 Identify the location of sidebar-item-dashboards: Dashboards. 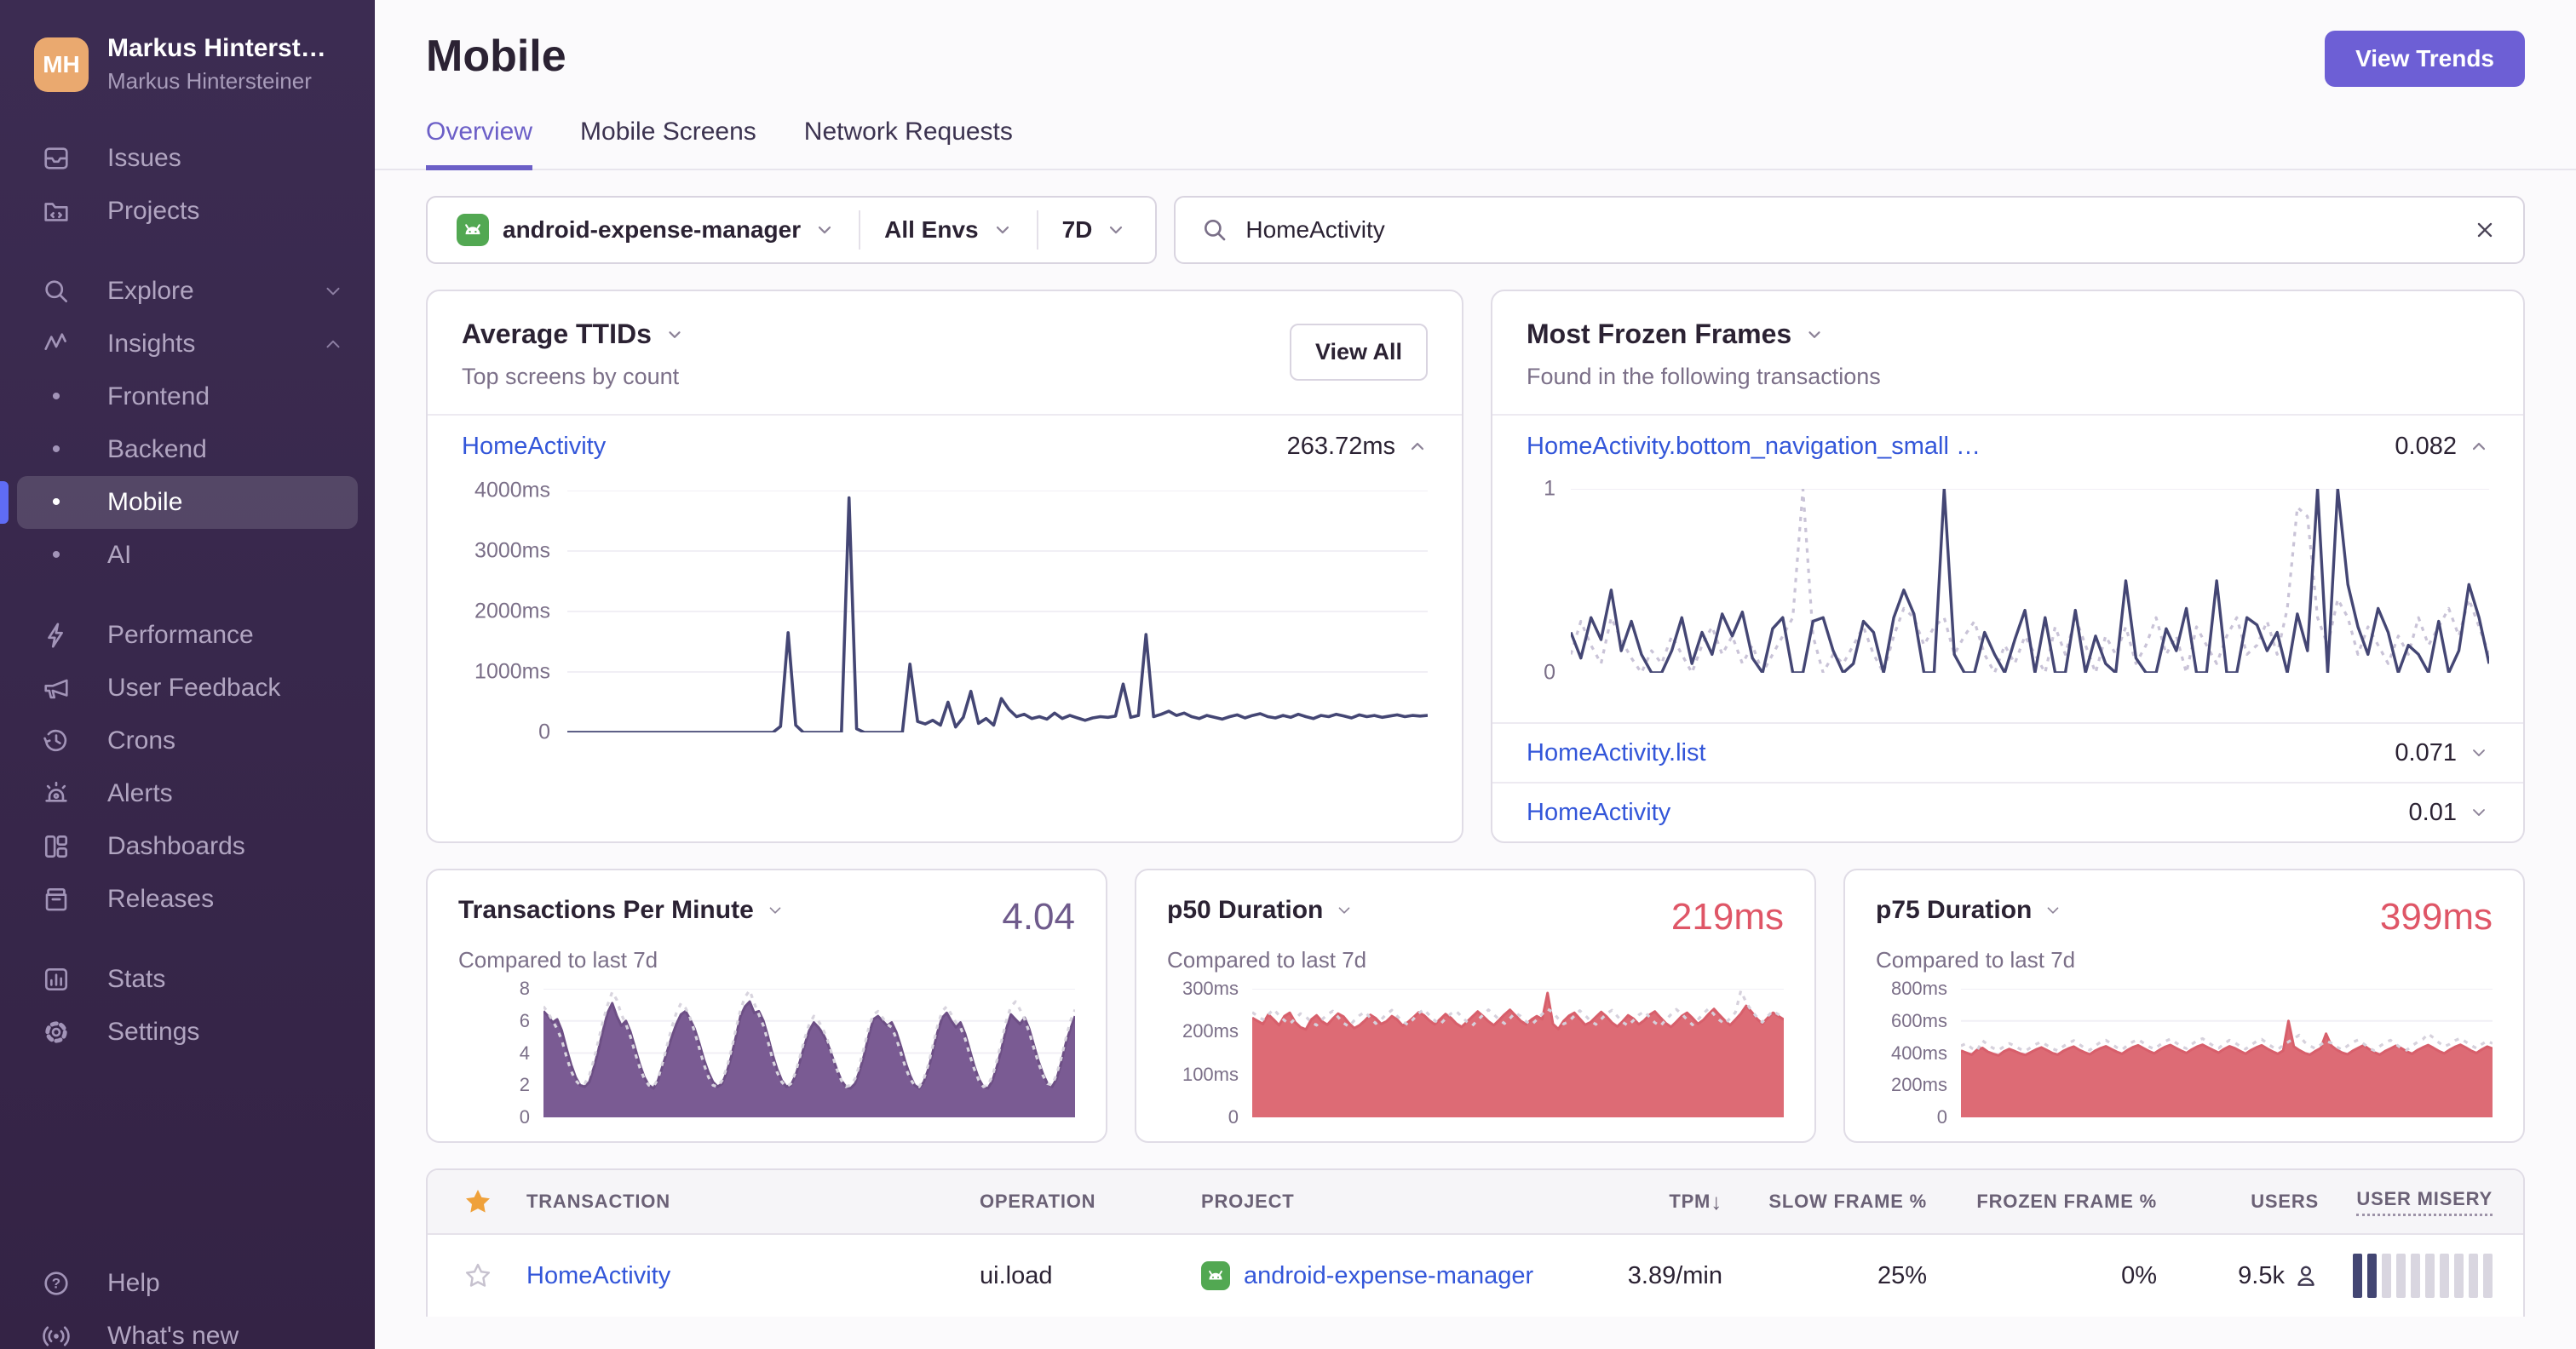
(188, 847).